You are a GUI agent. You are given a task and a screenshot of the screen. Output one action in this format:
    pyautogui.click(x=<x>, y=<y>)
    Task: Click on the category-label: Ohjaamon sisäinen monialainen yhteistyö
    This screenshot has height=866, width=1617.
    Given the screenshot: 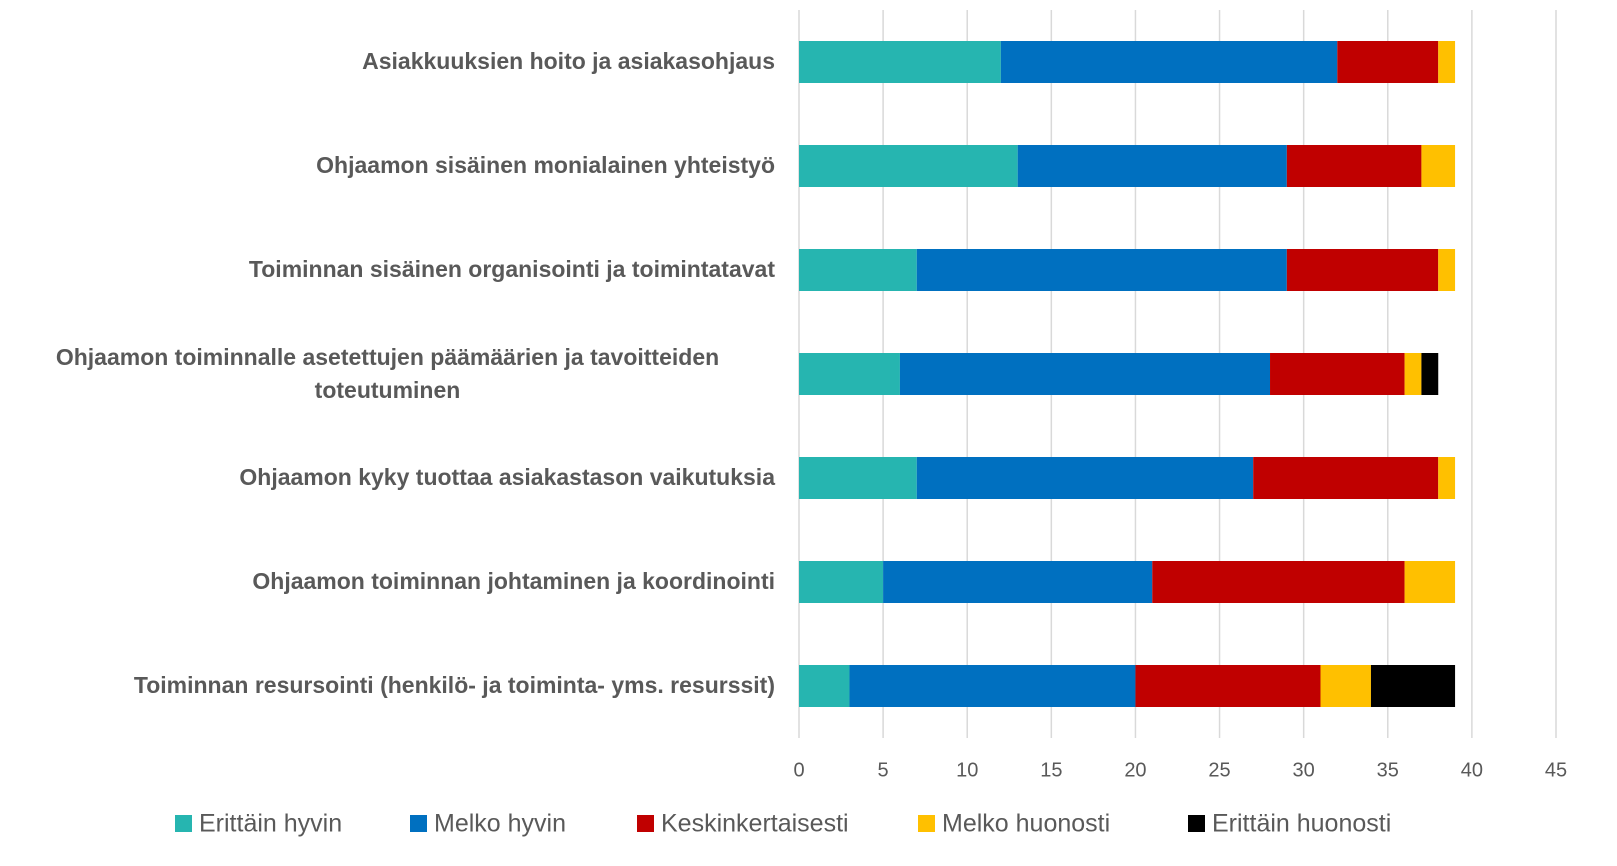 What is the action you would take?
    pyautogui.click(x=545, y=165)
    